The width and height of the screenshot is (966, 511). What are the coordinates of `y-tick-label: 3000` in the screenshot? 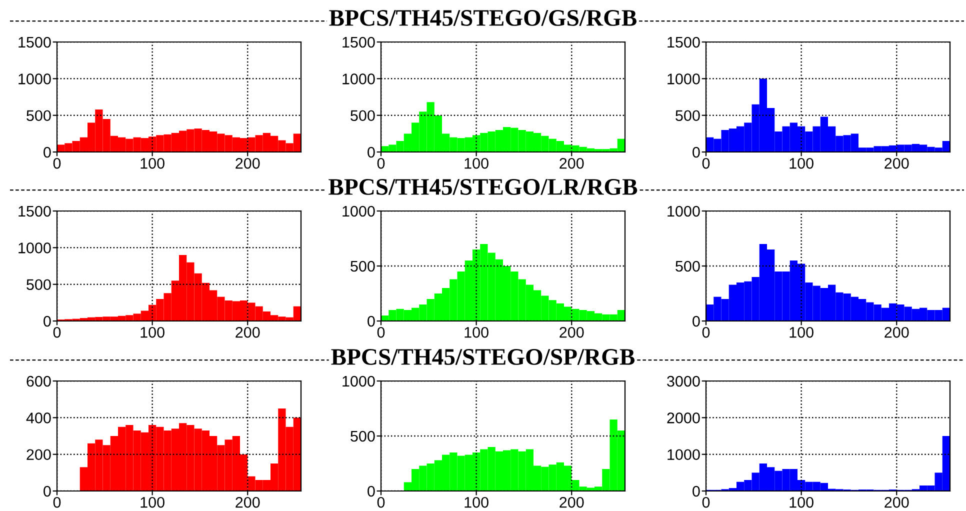 It's located at (683, 381).